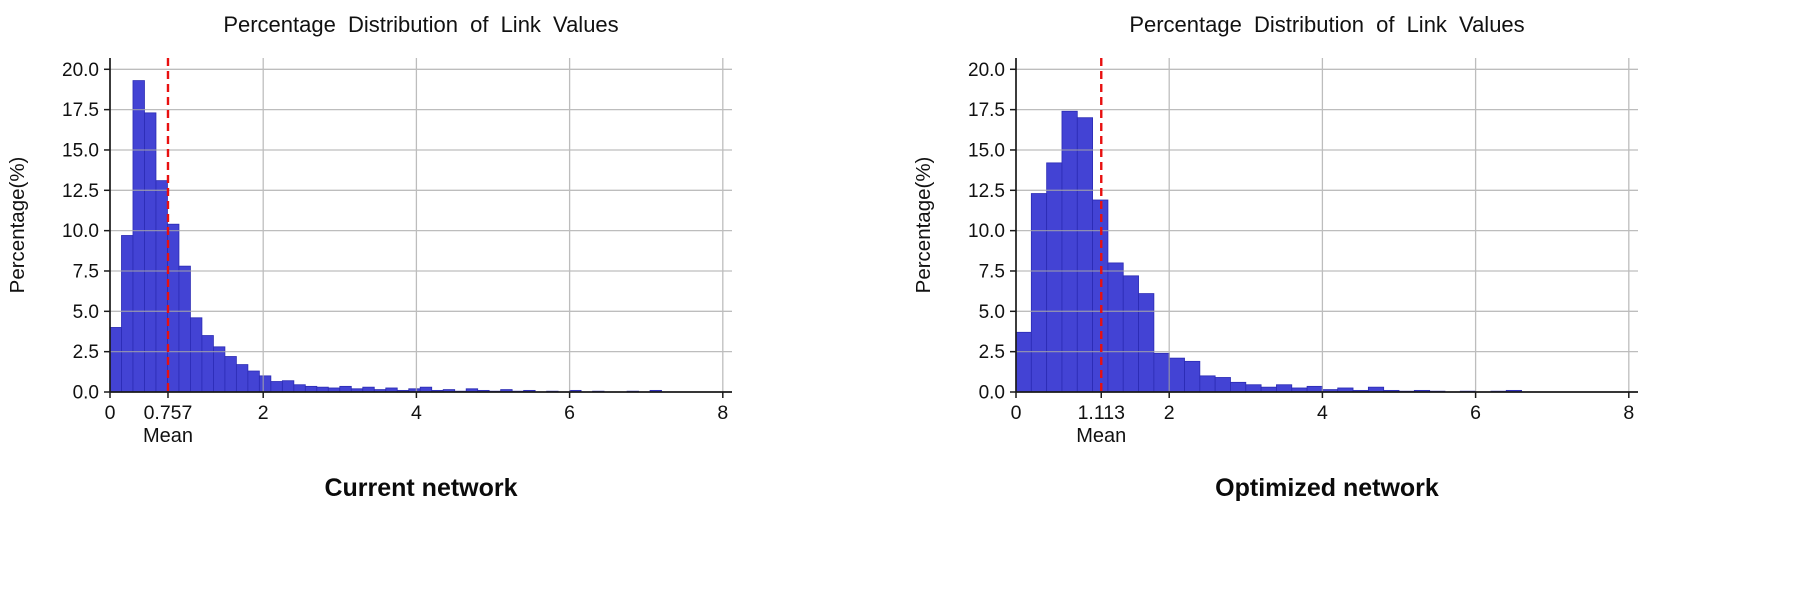 The width and height of the screenshot is (1813, 610). I want to click on bars, so click(1268, 251).